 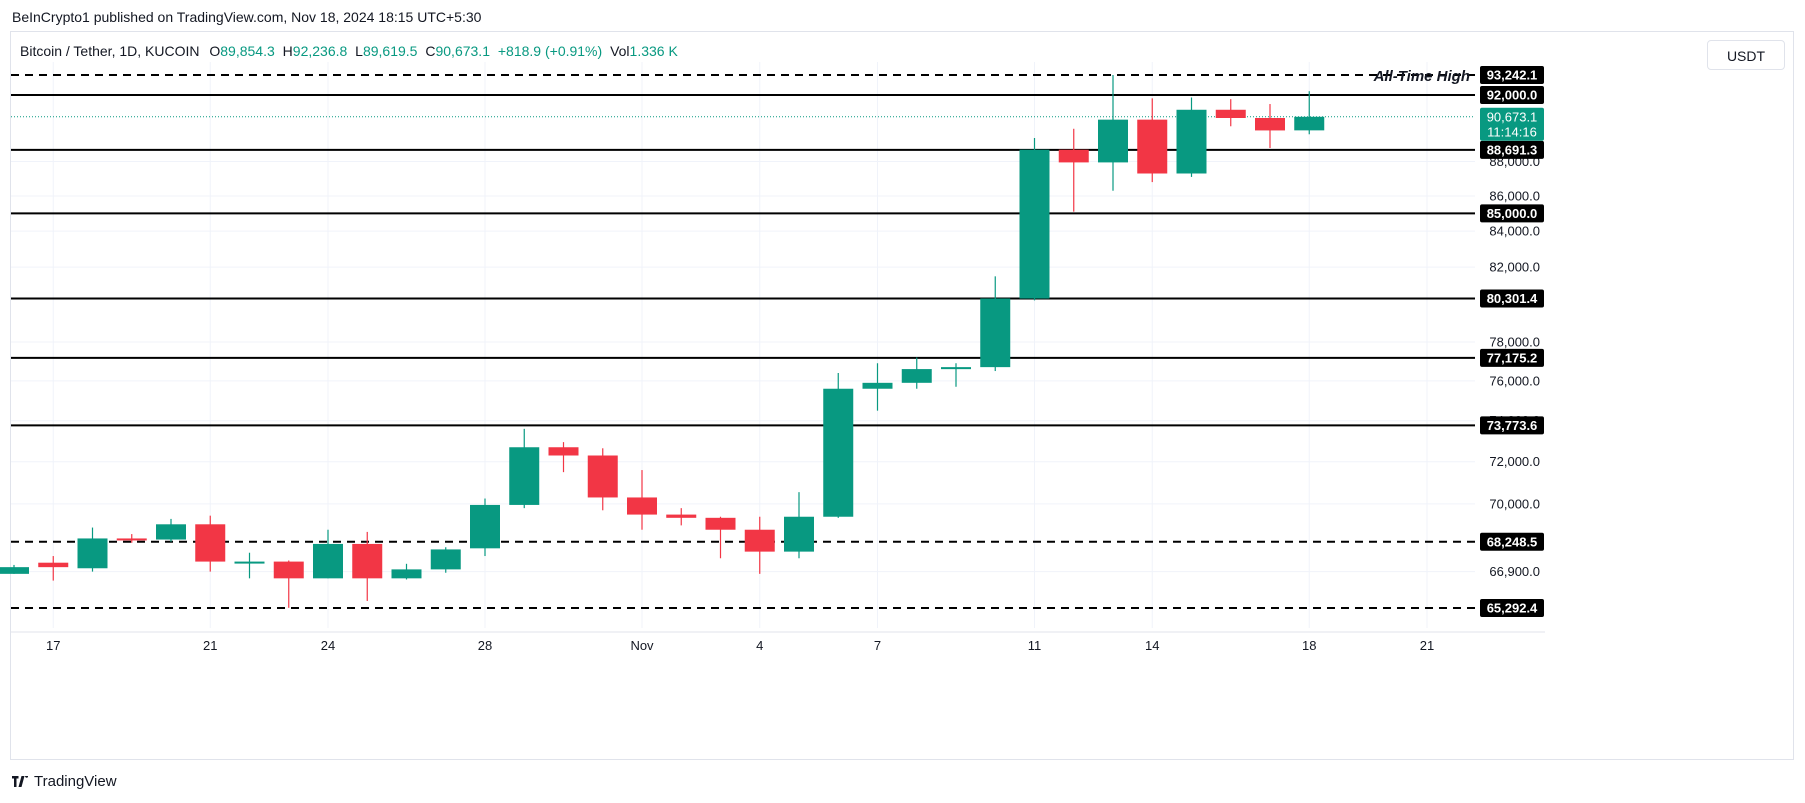 I want to click on close-label: C, so click(x=430, y=51).